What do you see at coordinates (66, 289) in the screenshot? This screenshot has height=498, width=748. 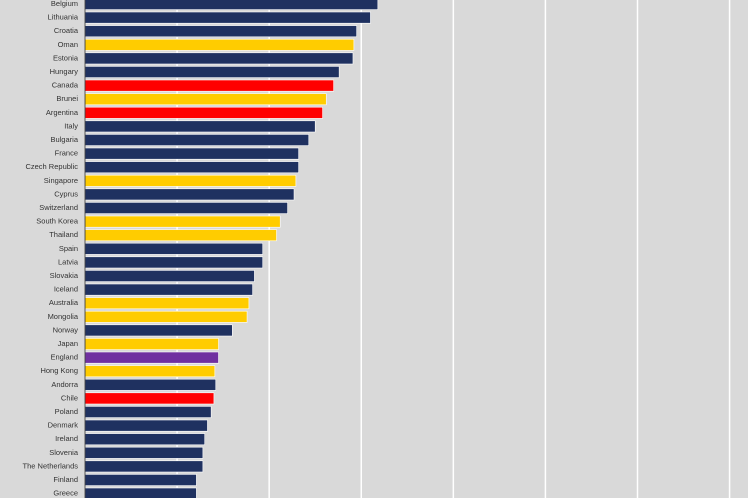 I see `y-tick-label: Iceland` at bounding box center [66, 289].